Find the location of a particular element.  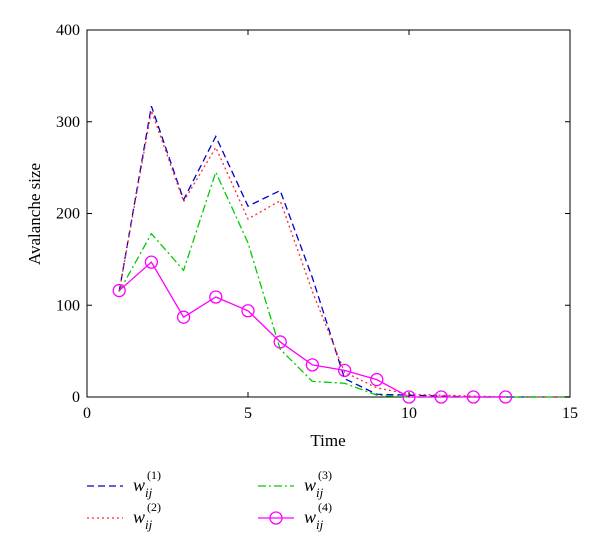

legend-sup-4: (4) is located at coordinates (325, 507).